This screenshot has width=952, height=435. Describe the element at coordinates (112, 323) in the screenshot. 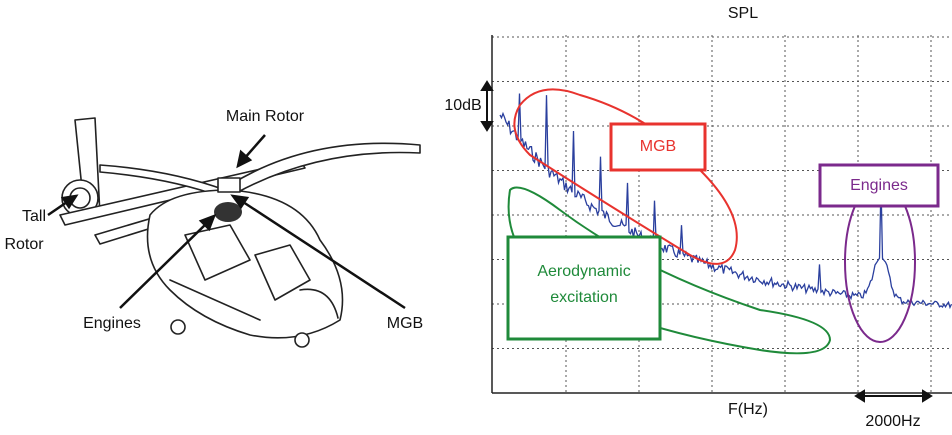

I see `label-engines: Engines` at that location.